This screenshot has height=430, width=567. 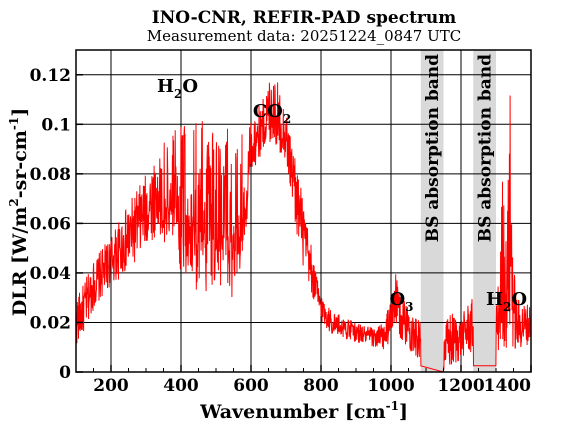 What do you see at coordinates (50, 323) in the screenshot?
I see `y-tick-label-1: 0.02` at bounding box center [50, 323].